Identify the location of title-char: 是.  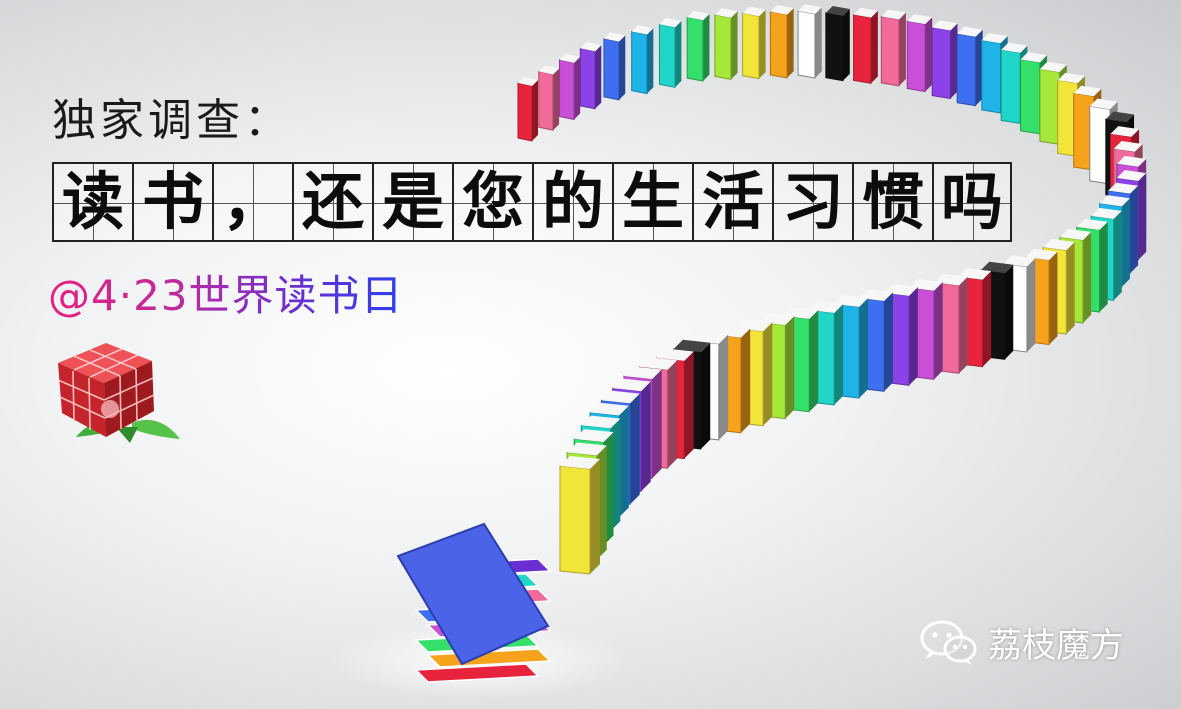
(412, 202).